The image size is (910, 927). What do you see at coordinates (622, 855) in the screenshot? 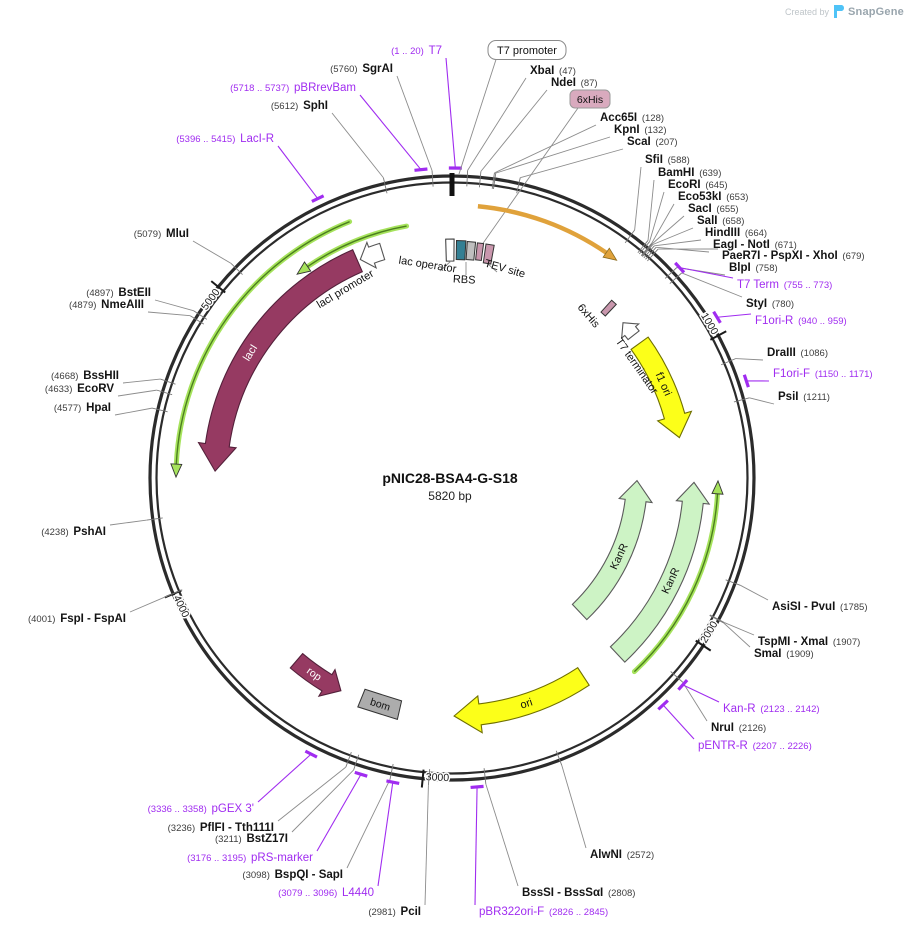
I see `enzyme-label: AlwNI (2572)` at bounding box center [622, 855].